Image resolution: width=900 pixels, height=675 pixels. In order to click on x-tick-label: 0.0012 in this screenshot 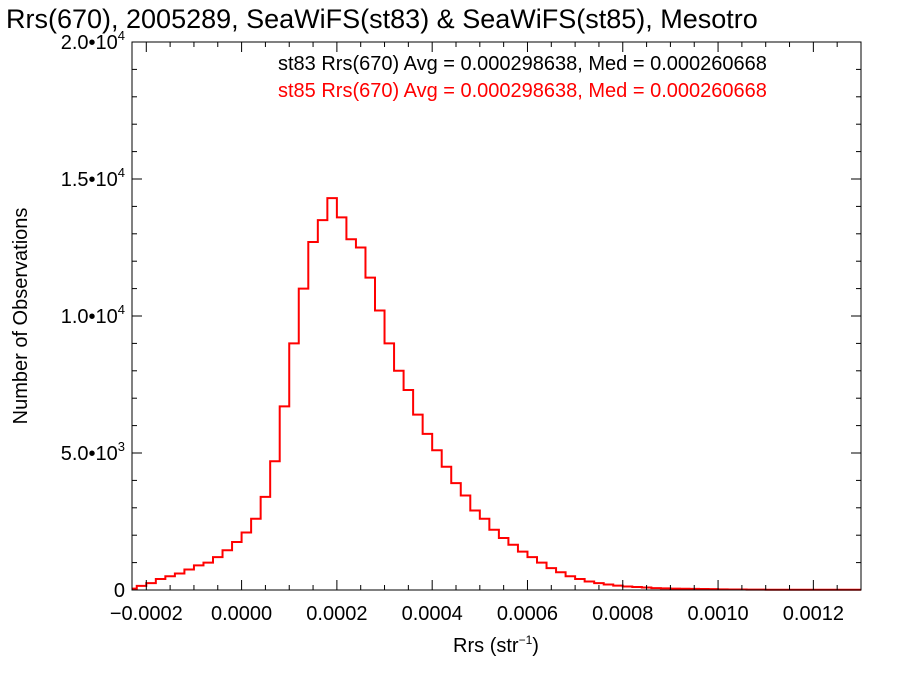, I will do `click(813, 614)`.